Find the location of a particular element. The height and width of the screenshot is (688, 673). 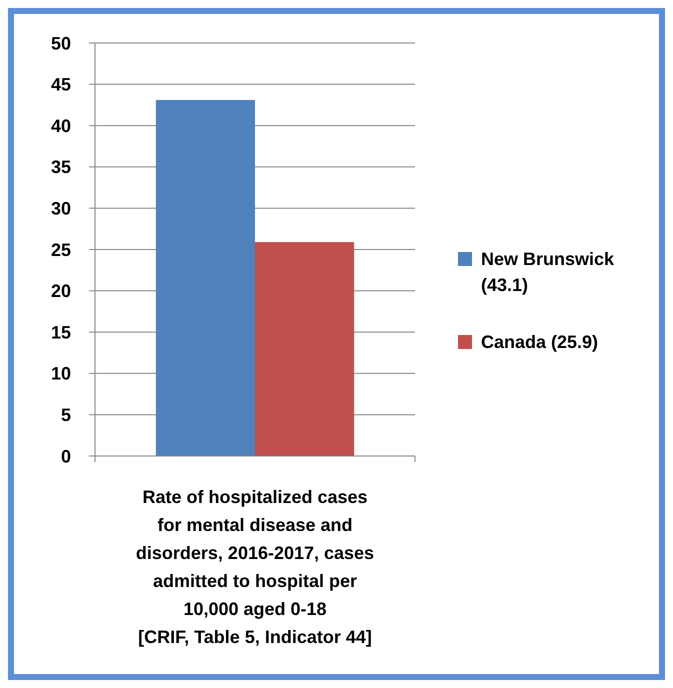

y-tick-label: 5 is located at coordinates (65, 415).